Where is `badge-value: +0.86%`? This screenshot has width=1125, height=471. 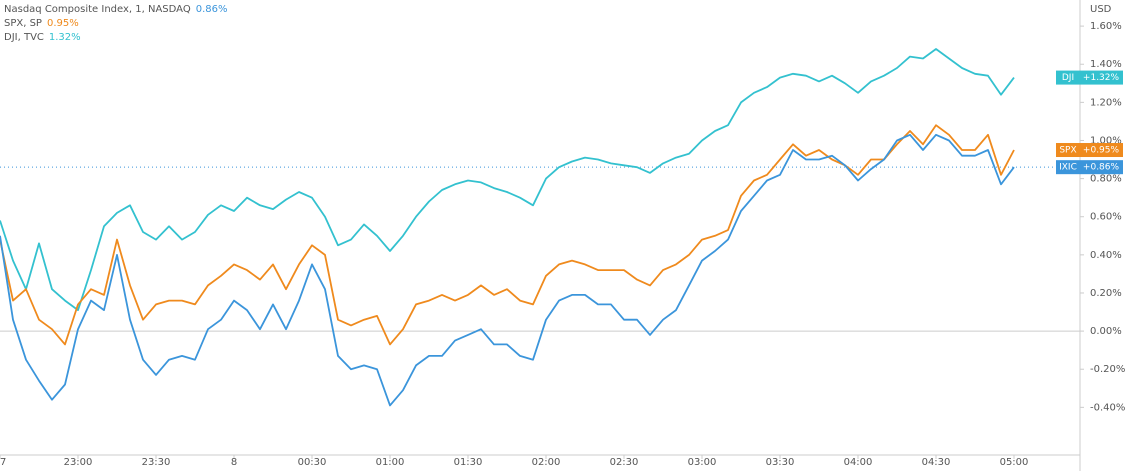
badge-value: +0.86% is located at coordinates (1101, 168).